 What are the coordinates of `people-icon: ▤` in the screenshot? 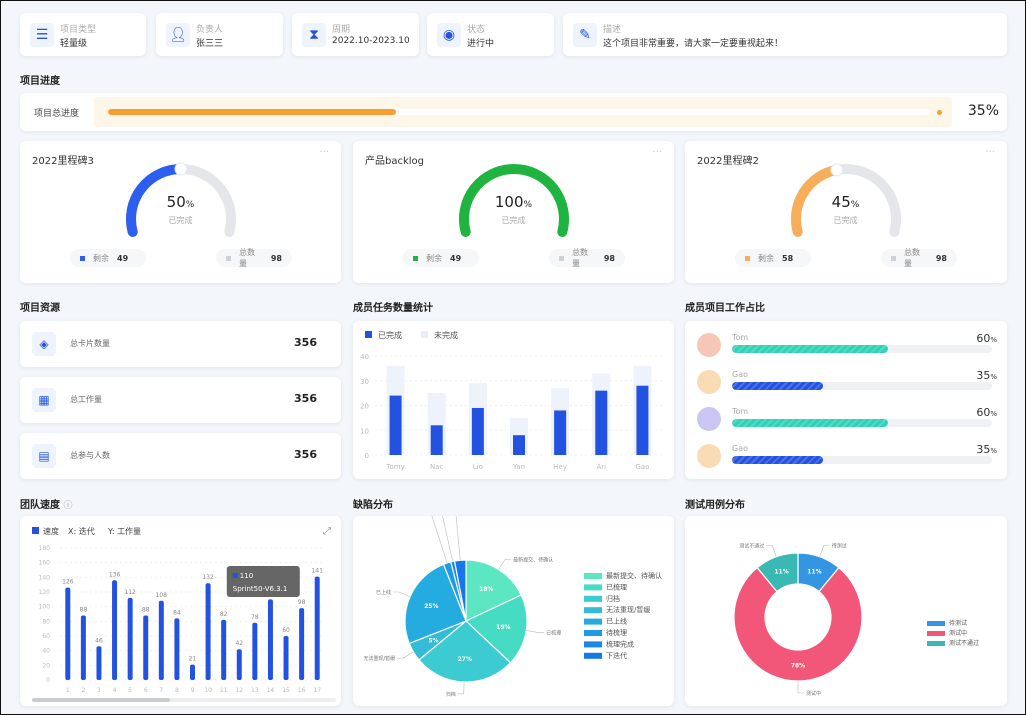 It's located at (44, 456).